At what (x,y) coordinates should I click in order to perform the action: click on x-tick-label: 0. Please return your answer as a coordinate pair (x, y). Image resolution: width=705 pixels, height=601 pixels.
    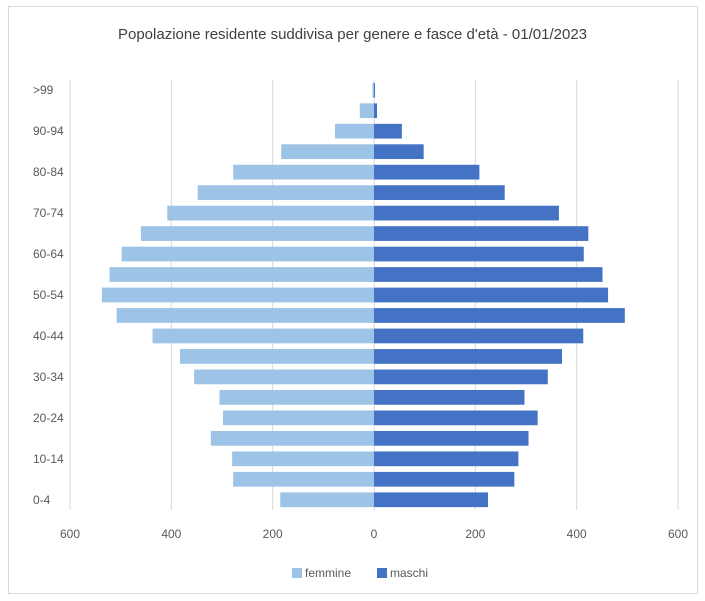
    Looking at the image, I should click on (374, 534).